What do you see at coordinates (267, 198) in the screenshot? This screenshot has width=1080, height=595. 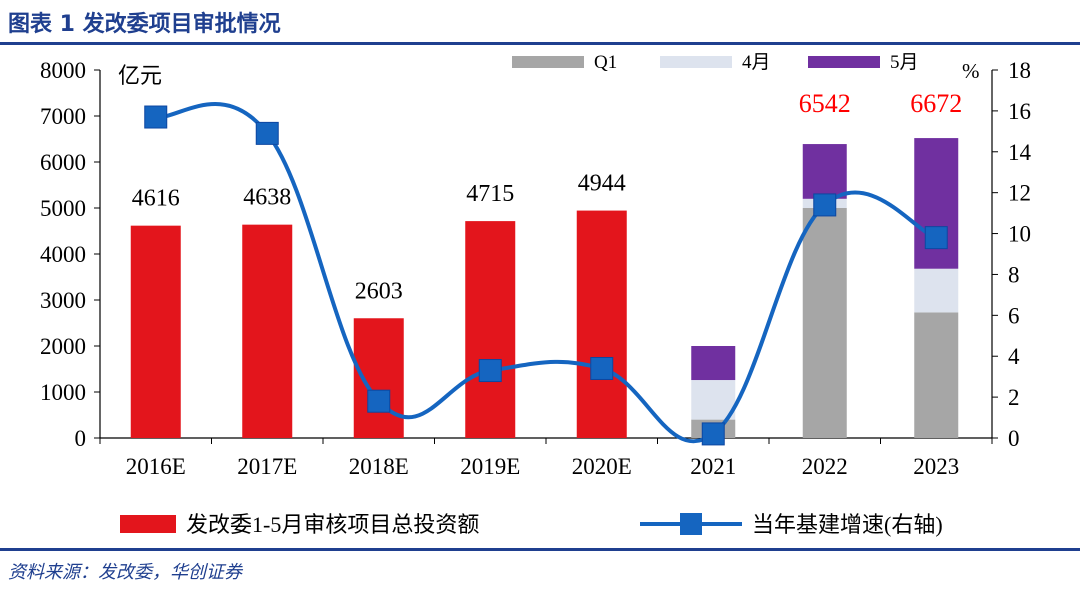 I see `bar-data-label: 4638` at bounding box center [267, 198].